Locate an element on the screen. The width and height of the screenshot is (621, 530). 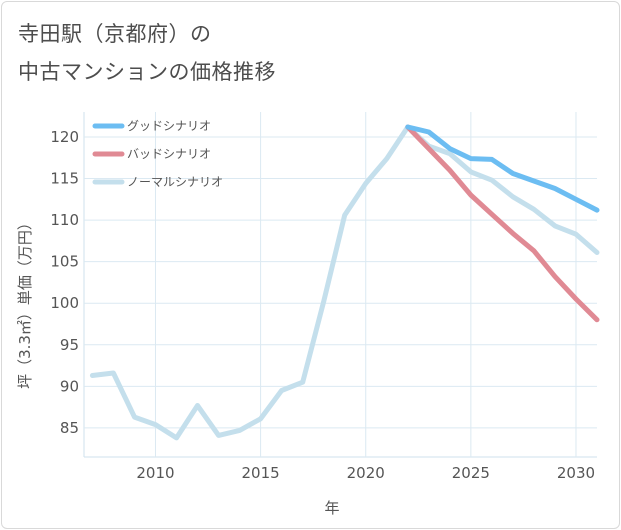
legend-label: バッドシナリオ is located at coordinates (169, 154).